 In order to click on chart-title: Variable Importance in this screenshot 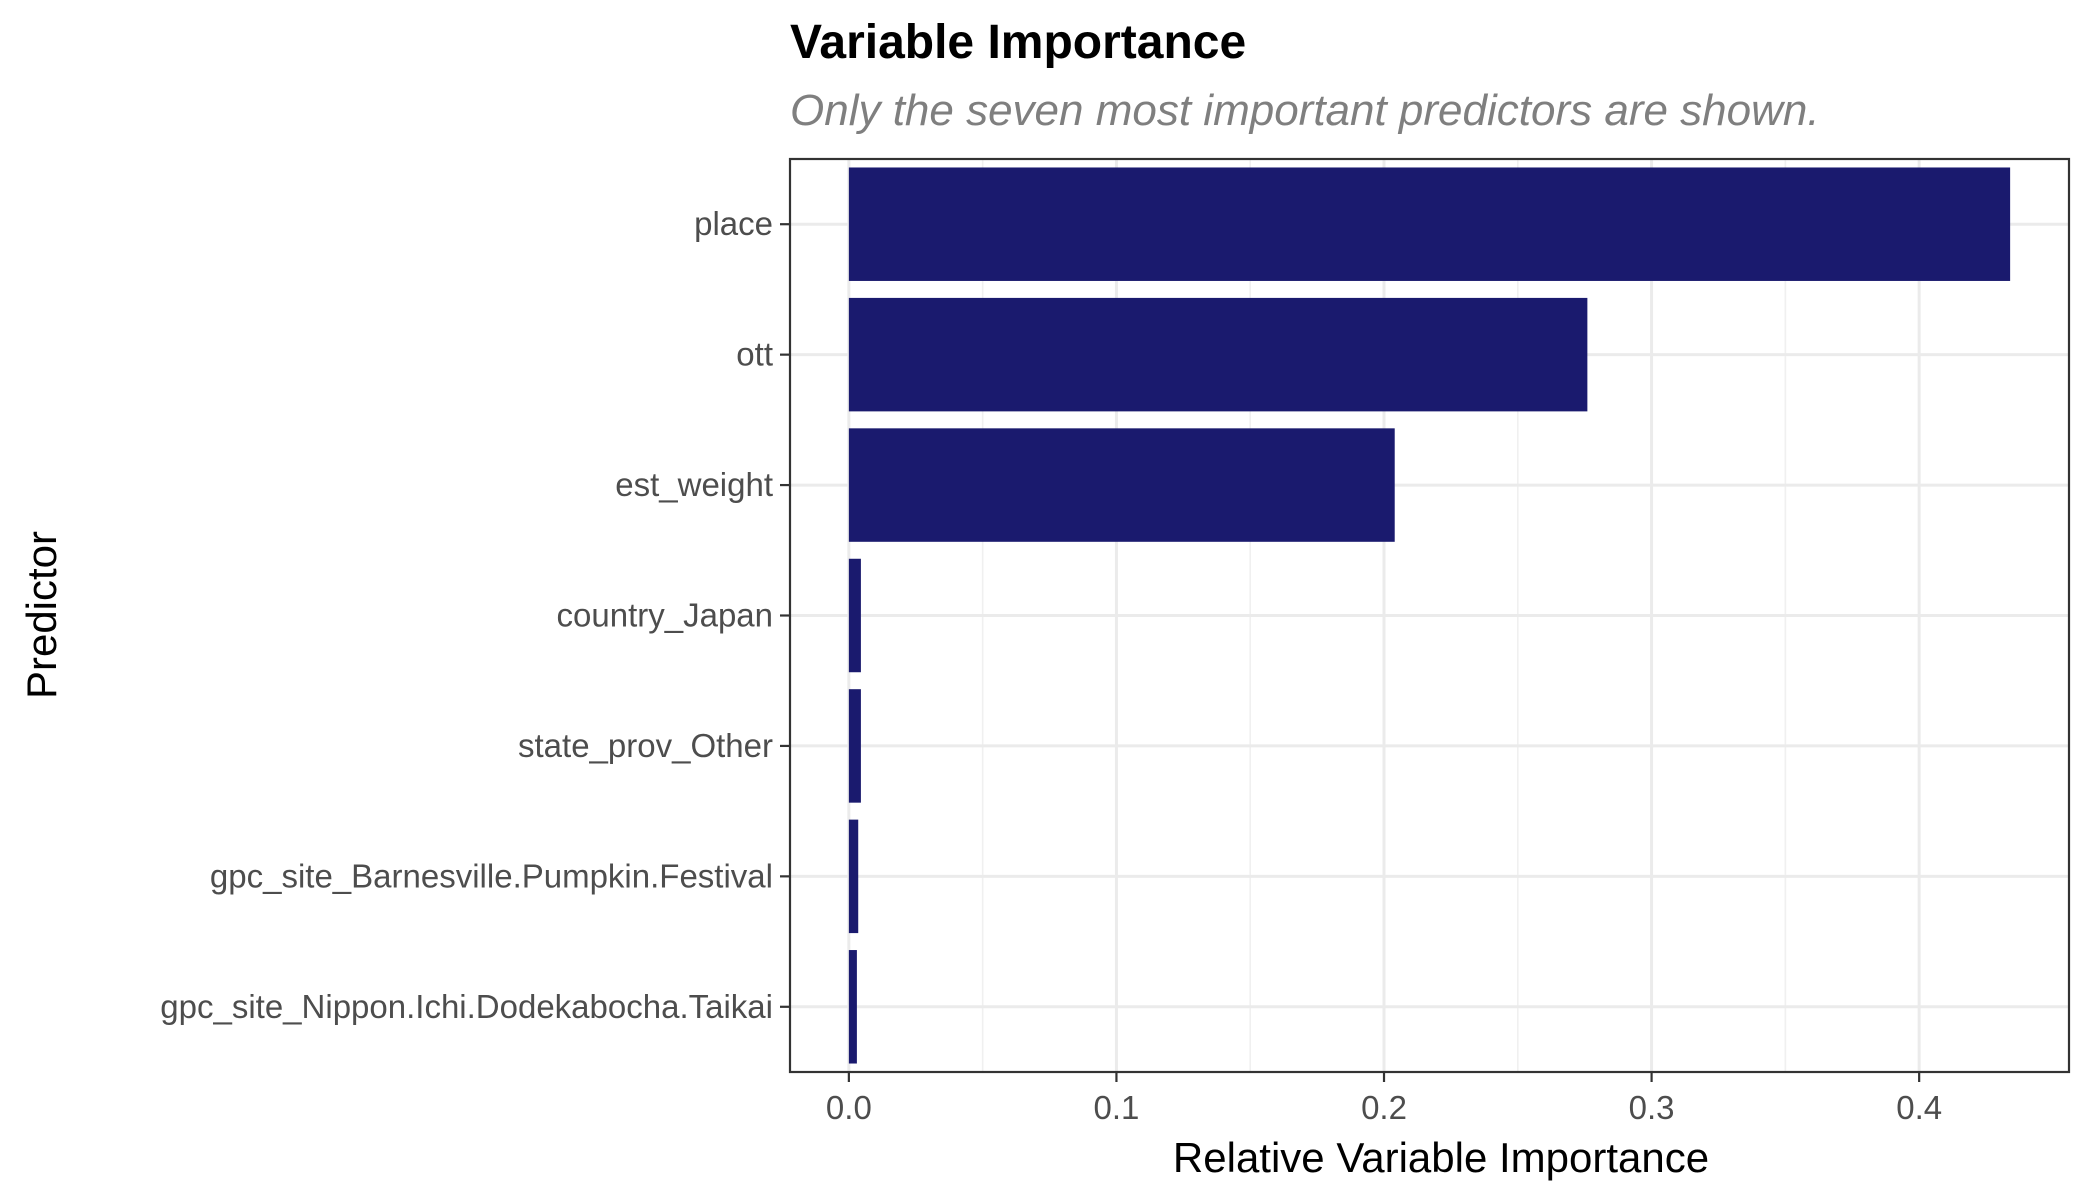, I will do `click(1018, 42)`.